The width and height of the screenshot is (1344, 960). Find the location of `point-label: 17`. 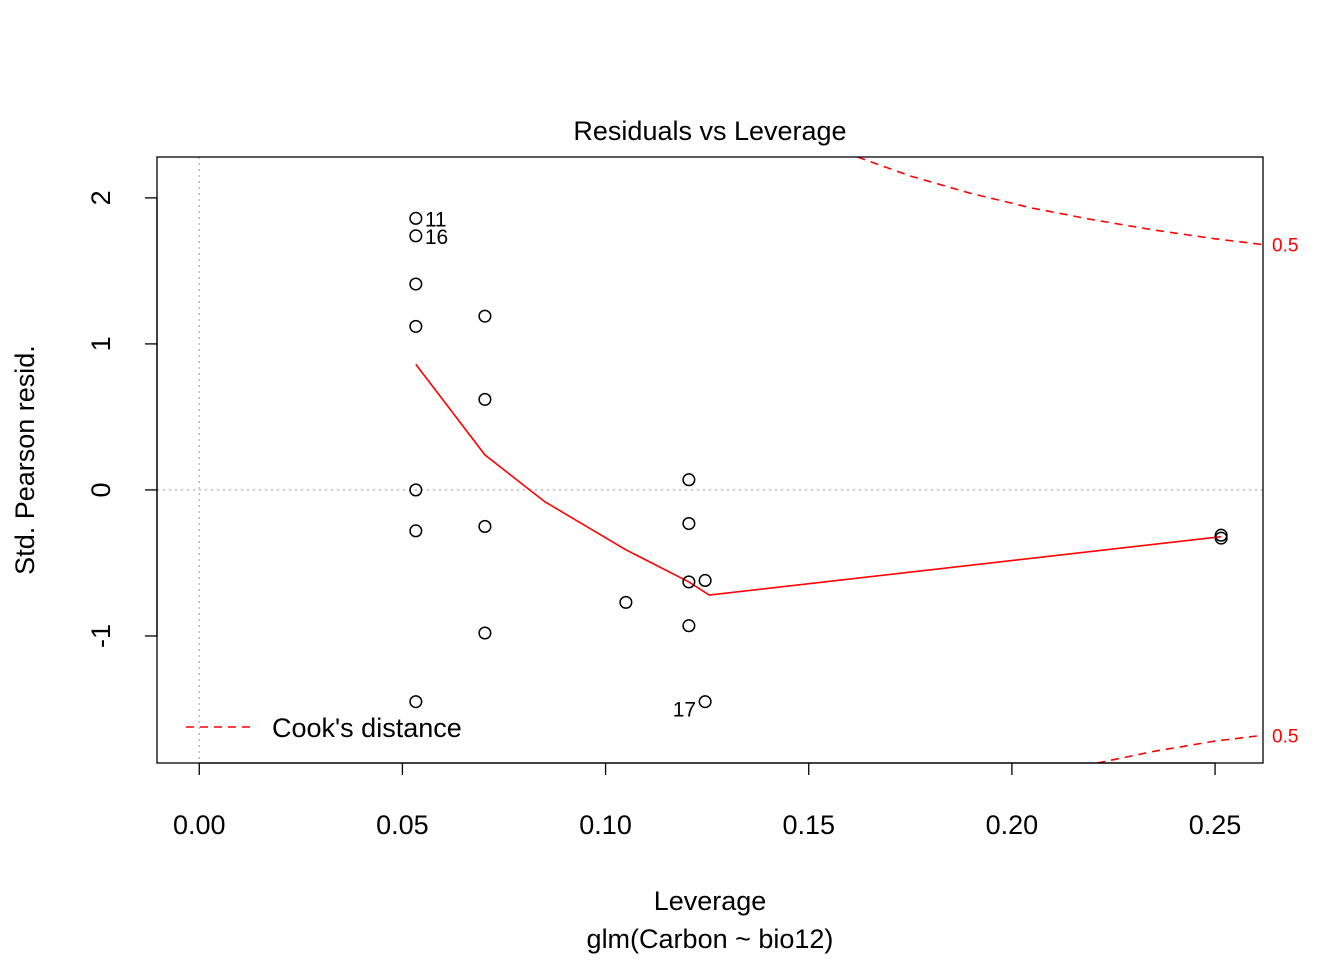

point-label: 17 is located at coordinates (684, 710).